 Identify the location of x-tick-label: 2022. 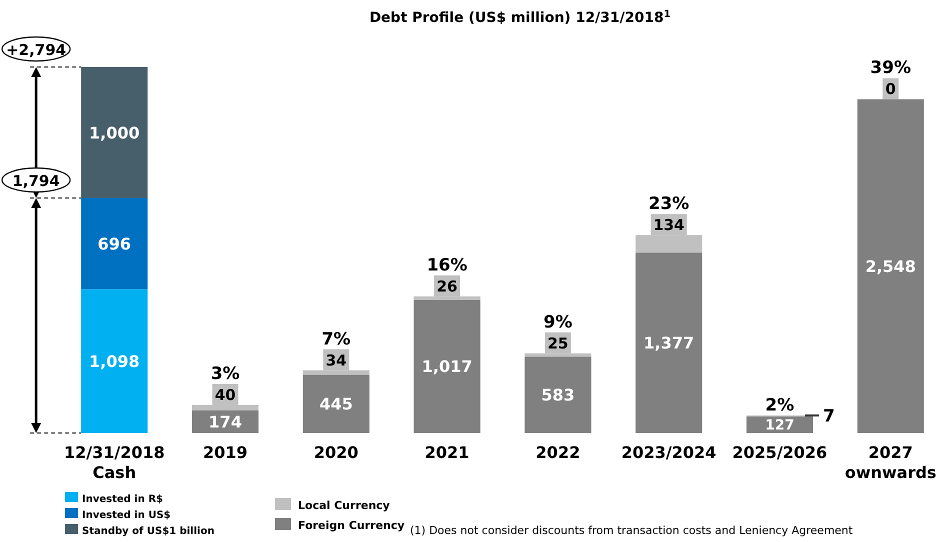
(558, 452).